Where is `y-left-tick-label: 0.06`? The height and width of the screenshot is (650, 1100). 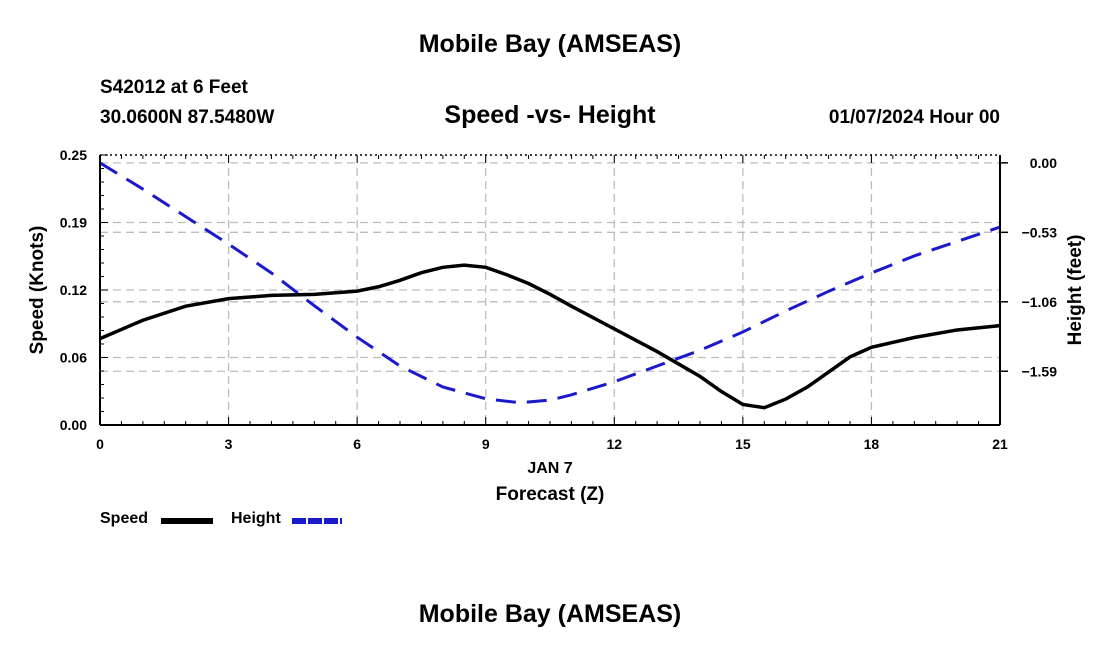 y-left-tick-label: 0.06 is located at coordinates (73, 358).